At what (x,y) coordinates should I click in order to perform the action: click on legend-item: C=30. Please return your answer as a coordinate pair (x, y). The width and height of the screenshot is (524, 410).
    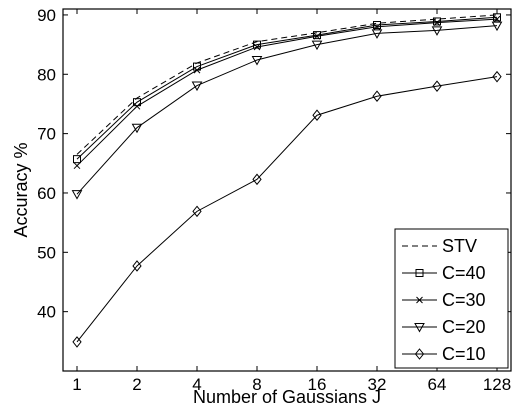
    Looking at the image, I should click on (444, 300).